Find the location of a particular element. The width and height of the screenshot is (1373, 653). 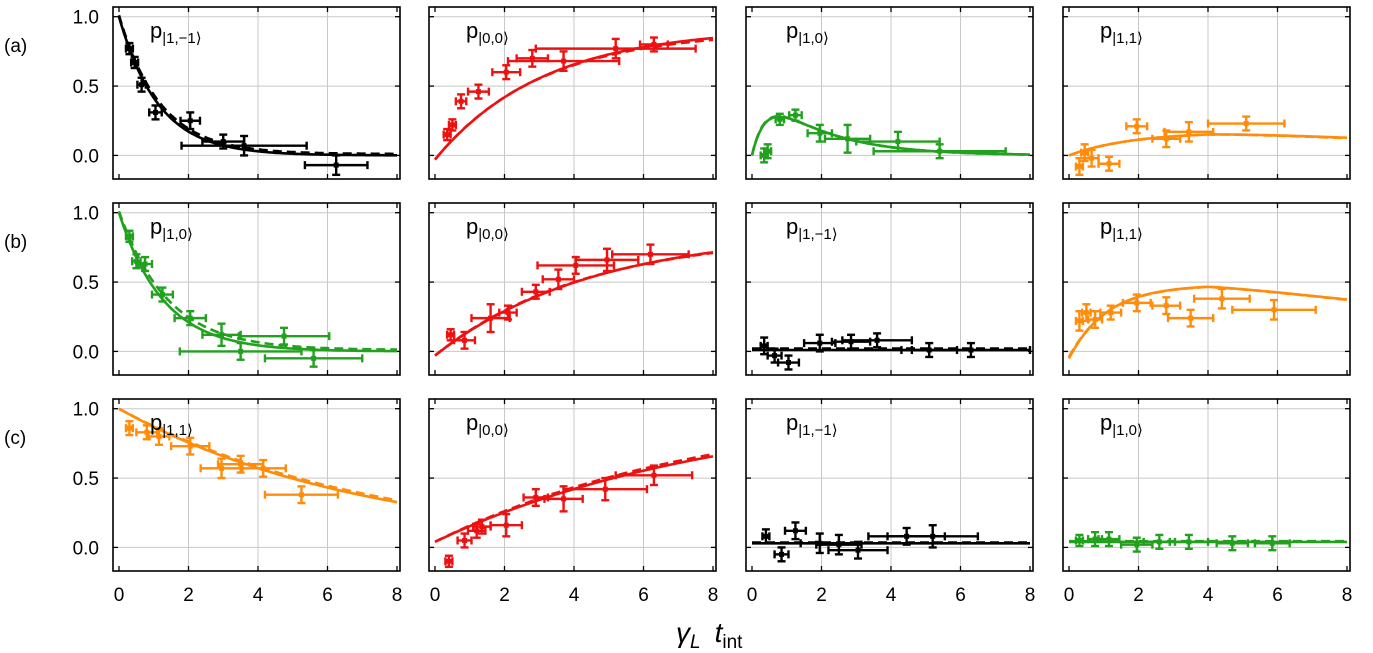

panel-a-2: p|0,0⟩ is located at coordinates (572, 93).